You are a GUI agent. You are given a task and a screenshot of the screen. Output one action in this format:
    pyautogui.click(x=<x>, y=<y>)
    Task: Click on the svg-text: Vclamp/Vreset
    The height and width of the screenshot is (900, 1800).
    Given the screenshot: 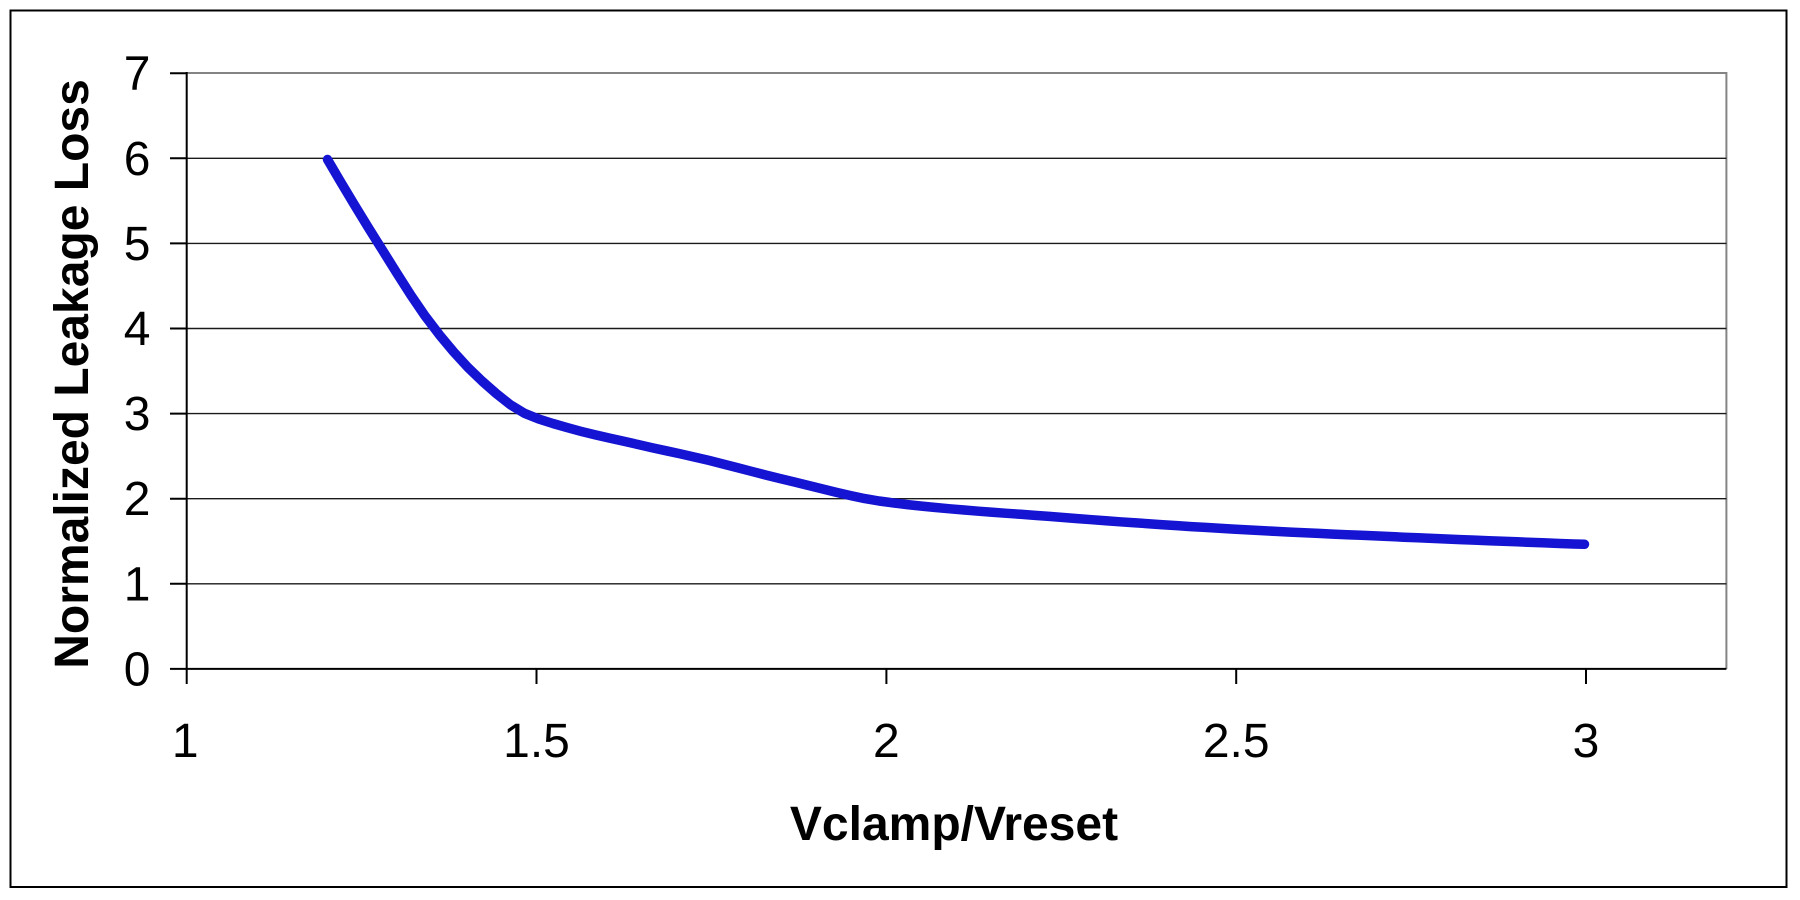 What is the action you would take?
    pyautogui.click(x=954, y=824)
    